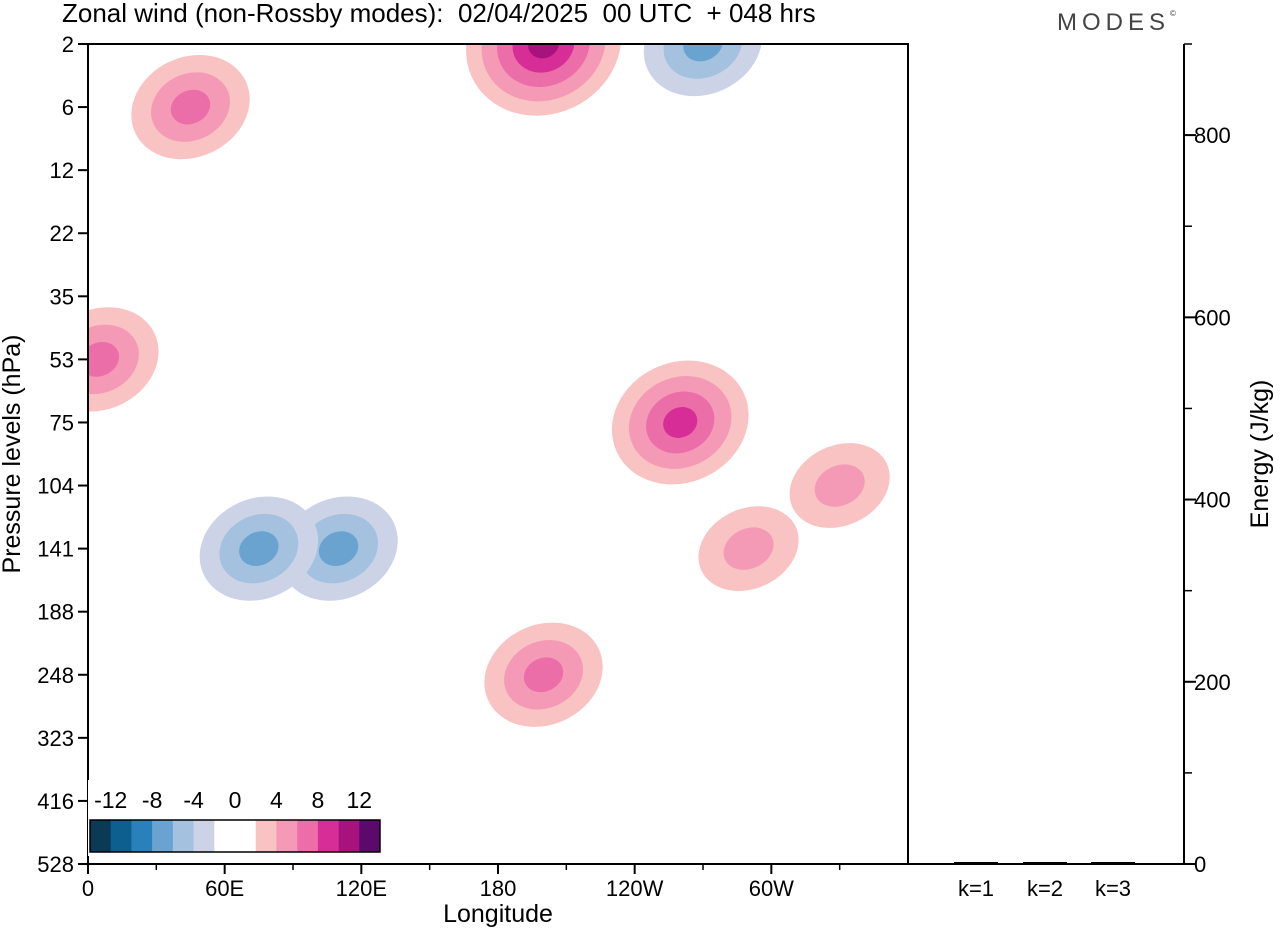 The width and height of the screenshot is (1280, 930). What do you see at coordinates (317, 800) in the screenshot?
I see `colorbar-label: 8` at bounding box center [317, 800].